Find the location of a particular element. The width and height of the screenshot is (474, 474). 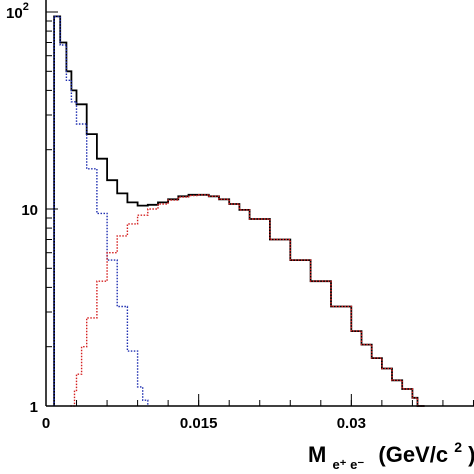

y-tick-label-base: 10 is located at coordinates (14, 13).